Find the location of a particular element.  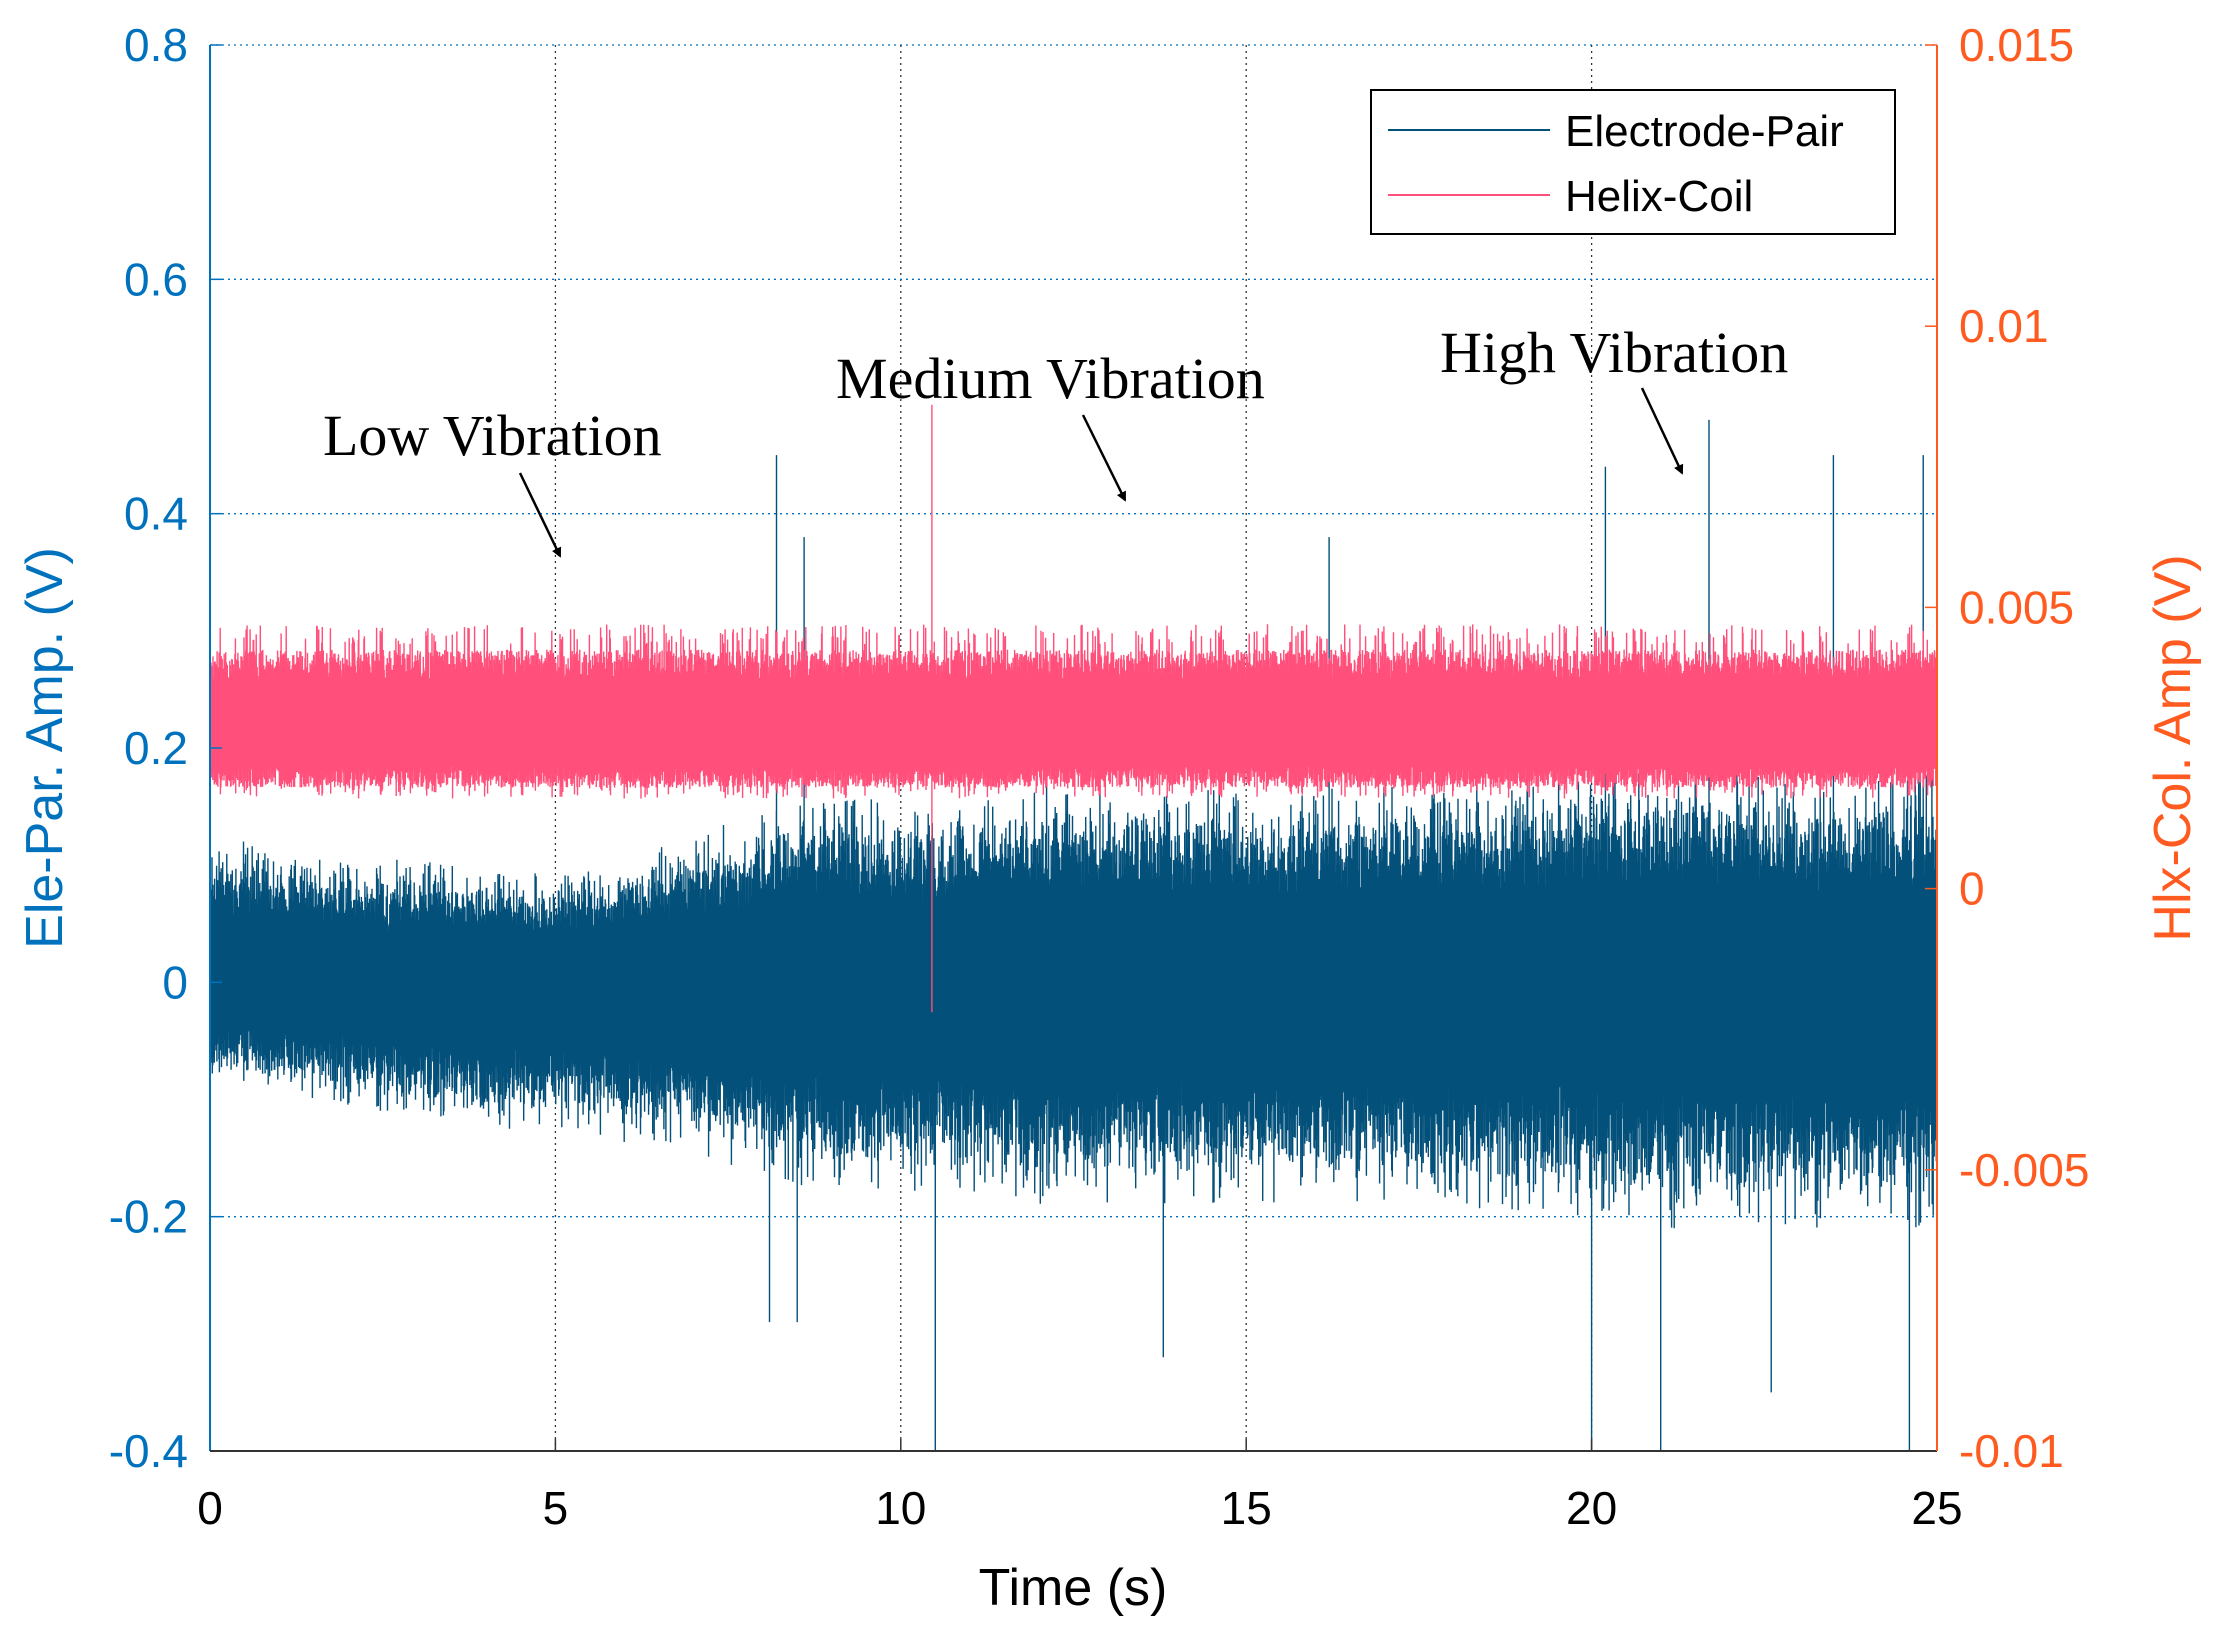

annotation-low: Low Vibration is located at coordinates (492, 480).